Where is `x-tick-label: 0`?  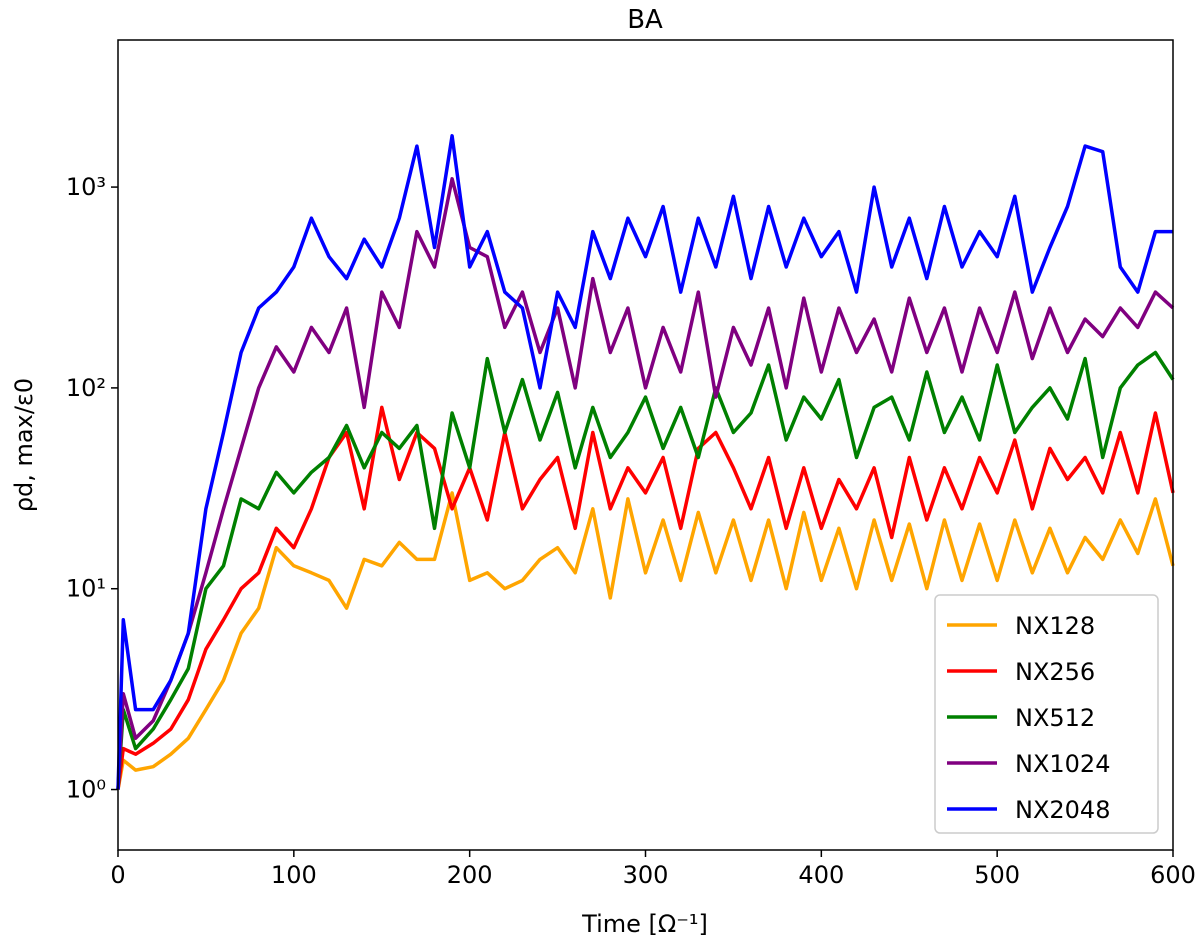 x-tick-label: 0 is located at coordinates (117, 875).